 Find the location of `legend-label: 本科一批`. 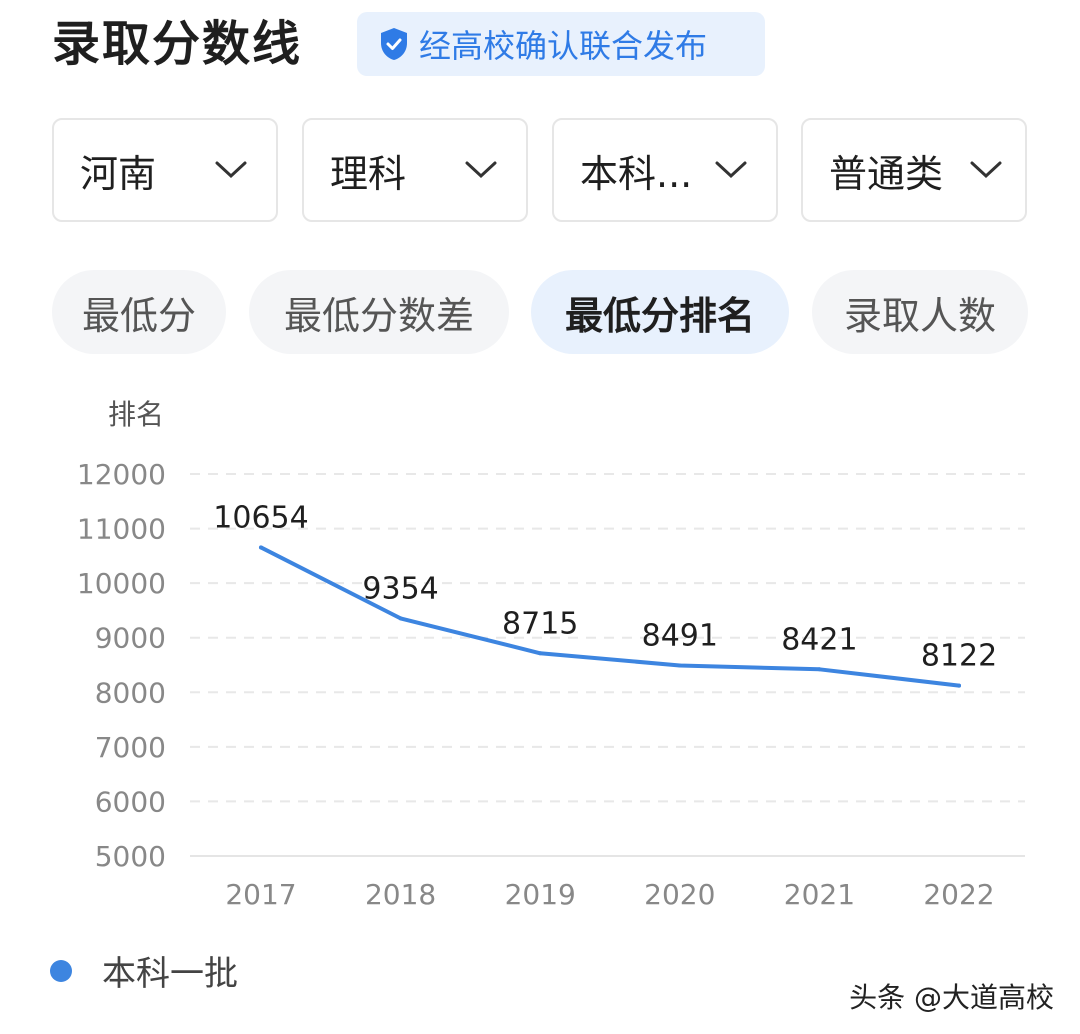

legend-label: 本科一批 is located at coordinates (170, 974).